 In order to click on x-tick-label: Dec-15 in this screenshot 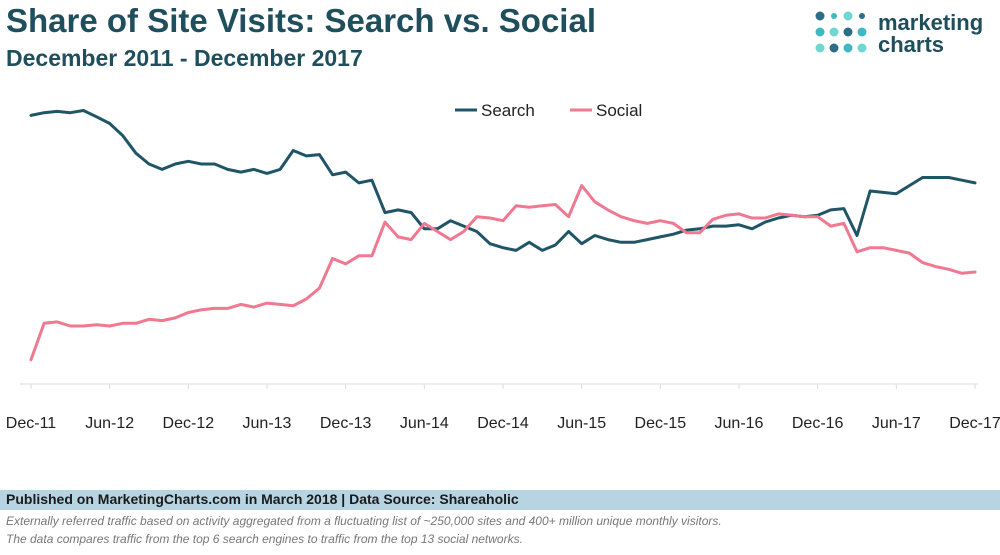, I will do `click(661, 423)`.